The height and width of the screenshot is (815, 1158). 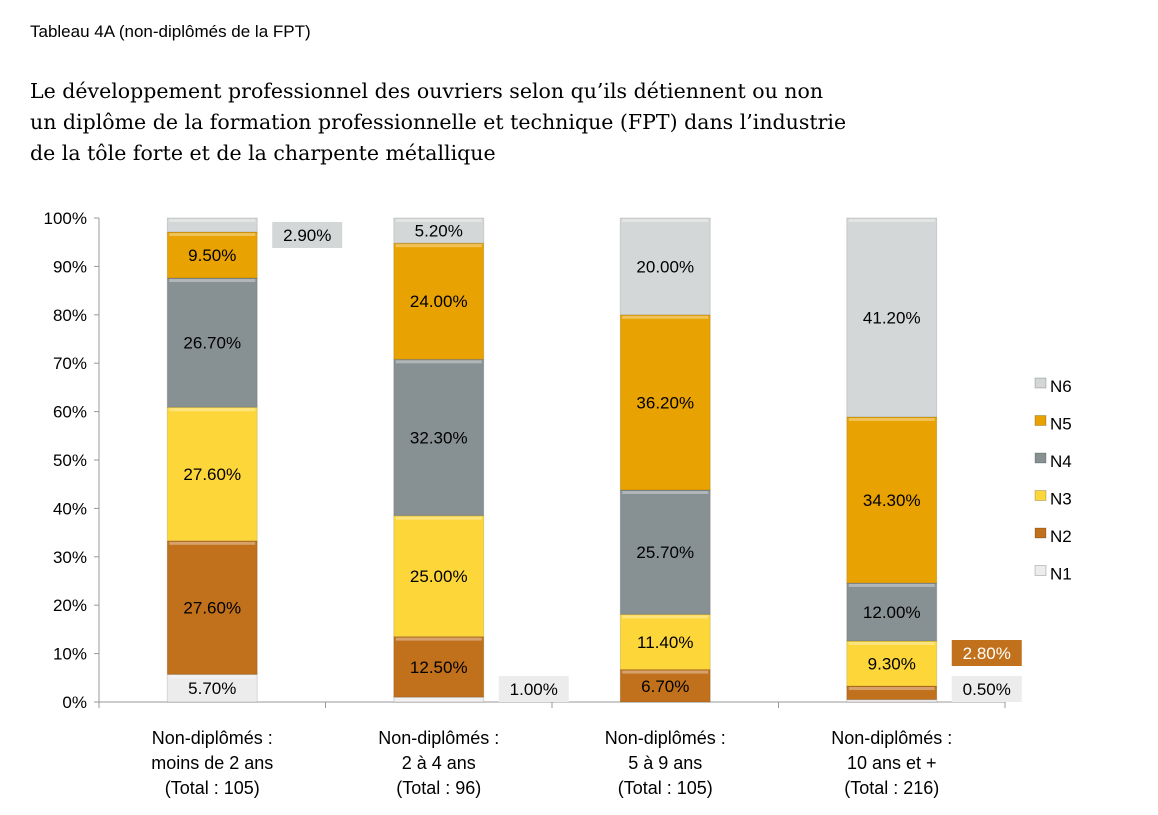 I want to click on legend-label: N2, so click(x=1061, y=536).